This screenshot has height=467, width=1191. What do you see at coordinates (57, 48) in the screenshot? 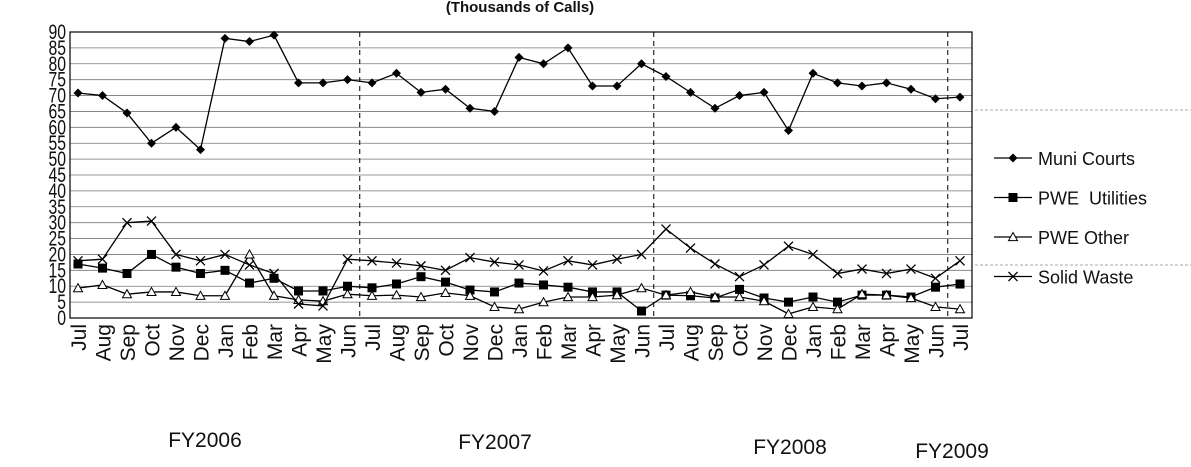
I see `y-tick-label: 85` at bounding box center [57, 48].